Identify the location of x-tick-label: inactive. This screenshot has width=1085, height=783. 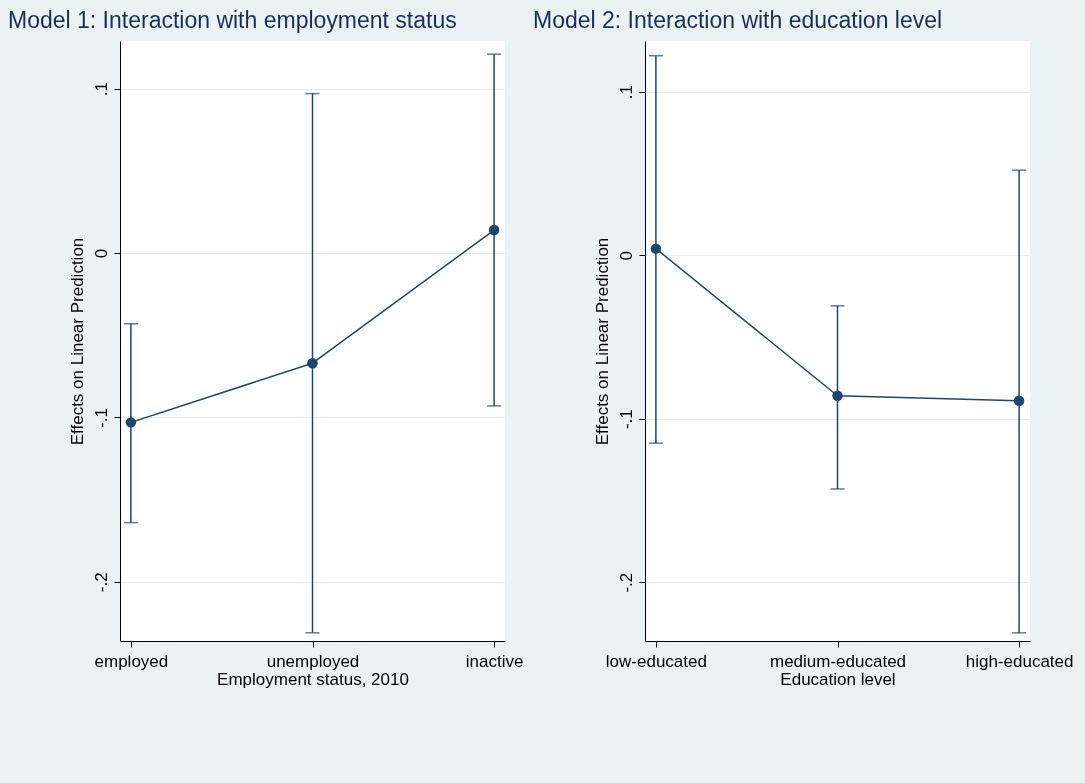
(494, 661).